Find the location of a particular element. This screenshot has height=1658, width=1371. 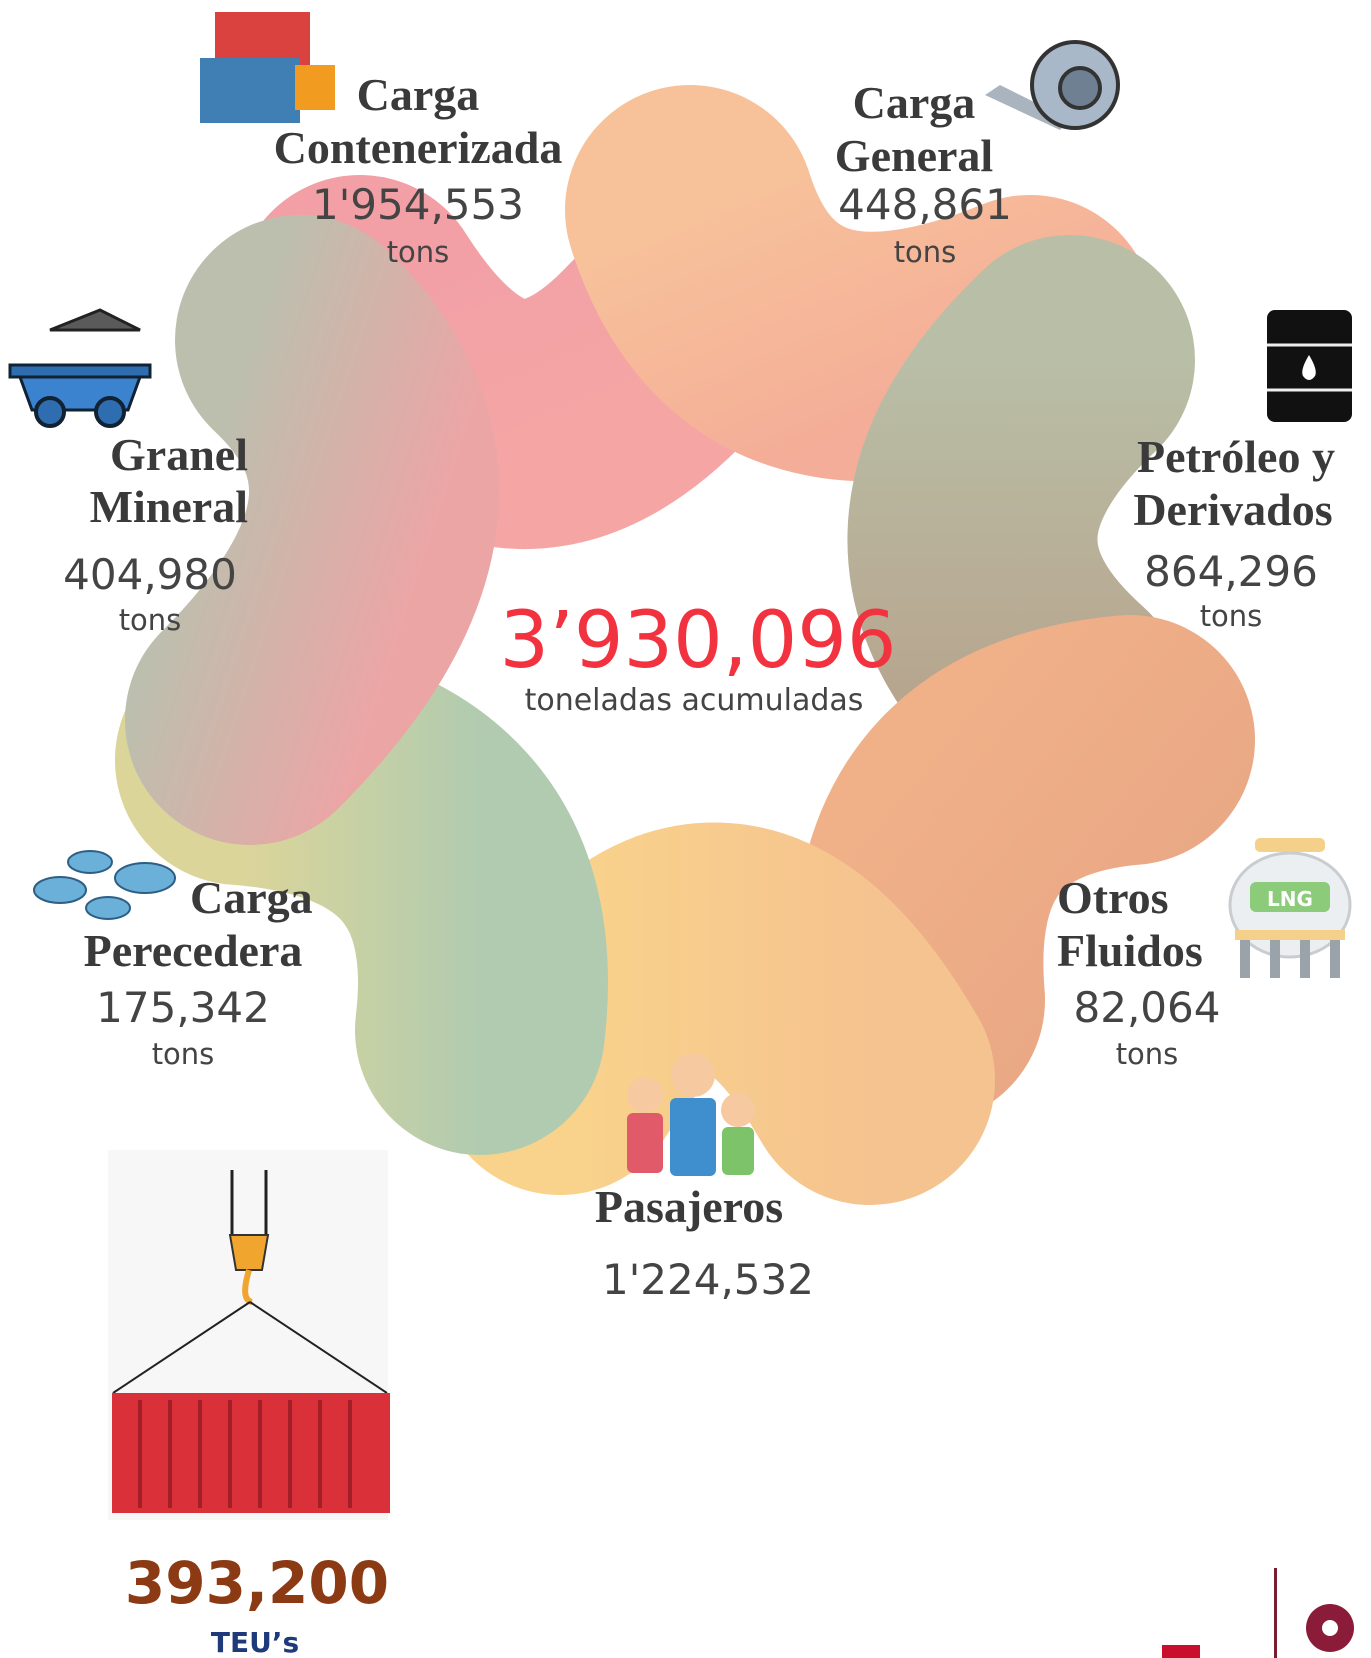

item-contenerizada: Carga Contenerizada 1'954,553 tons is located at coordinates (418, 169).